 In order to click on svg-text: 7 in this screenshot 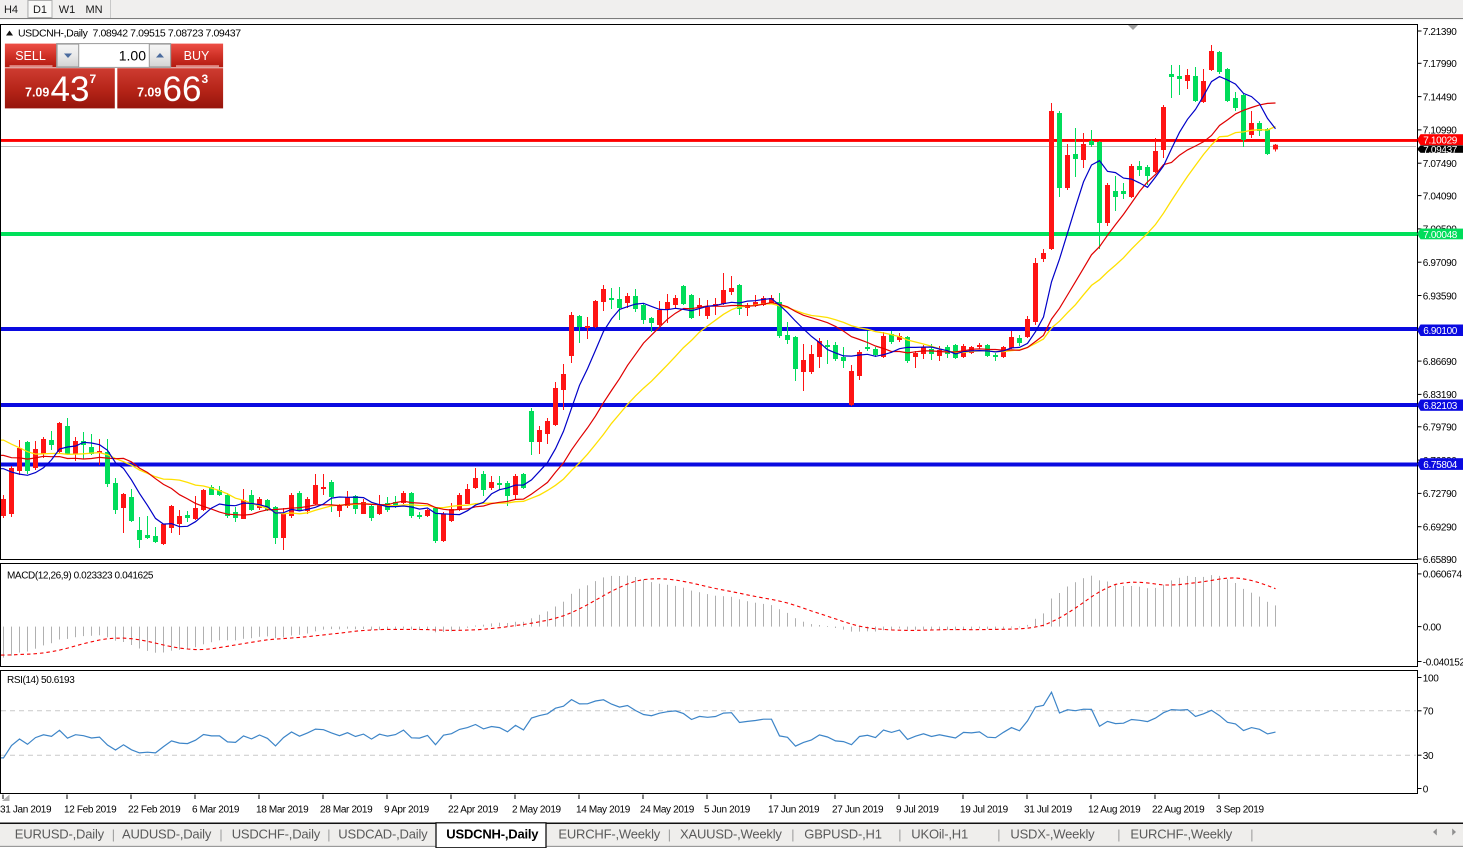, I will do `click(93, 79)`.